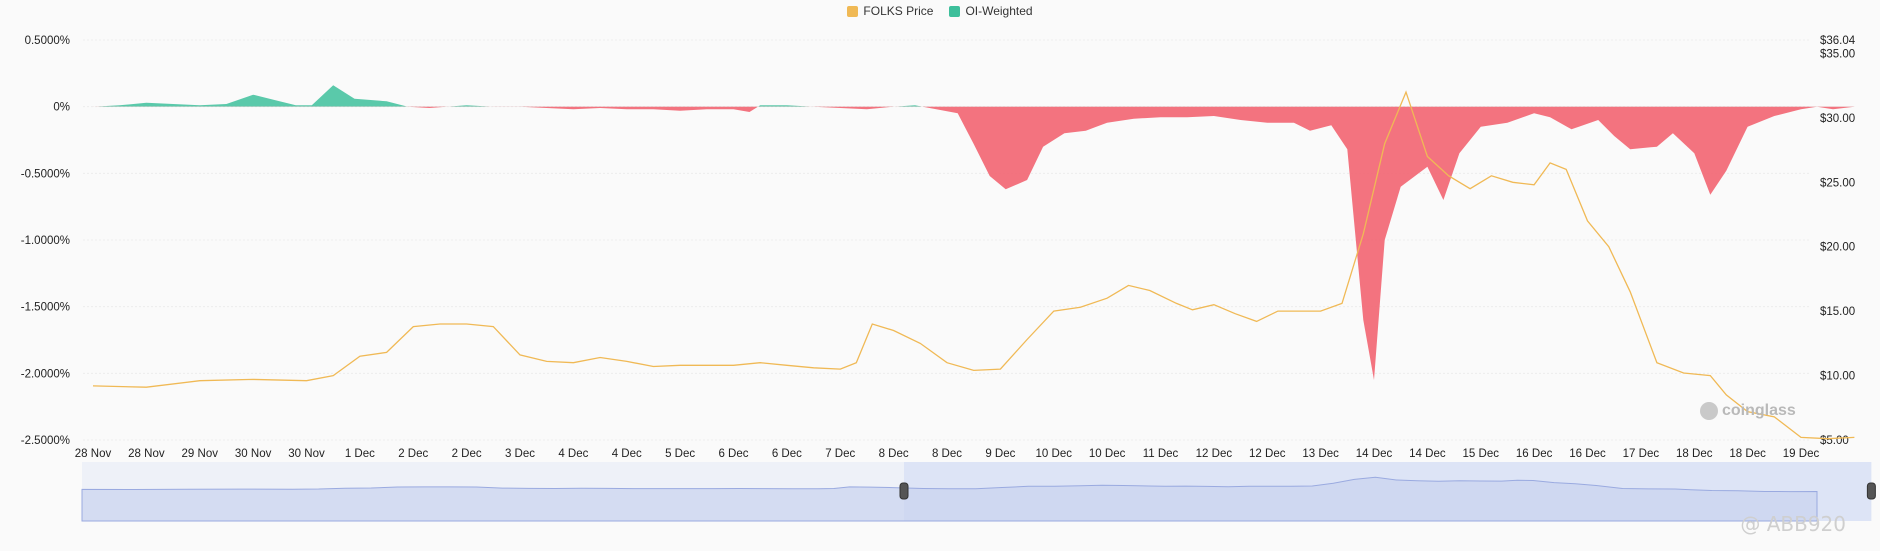 Image resolution: width=1880 pixels, height=551 pixels. I want to click on legend-swatch-funding, so click(955, 11).